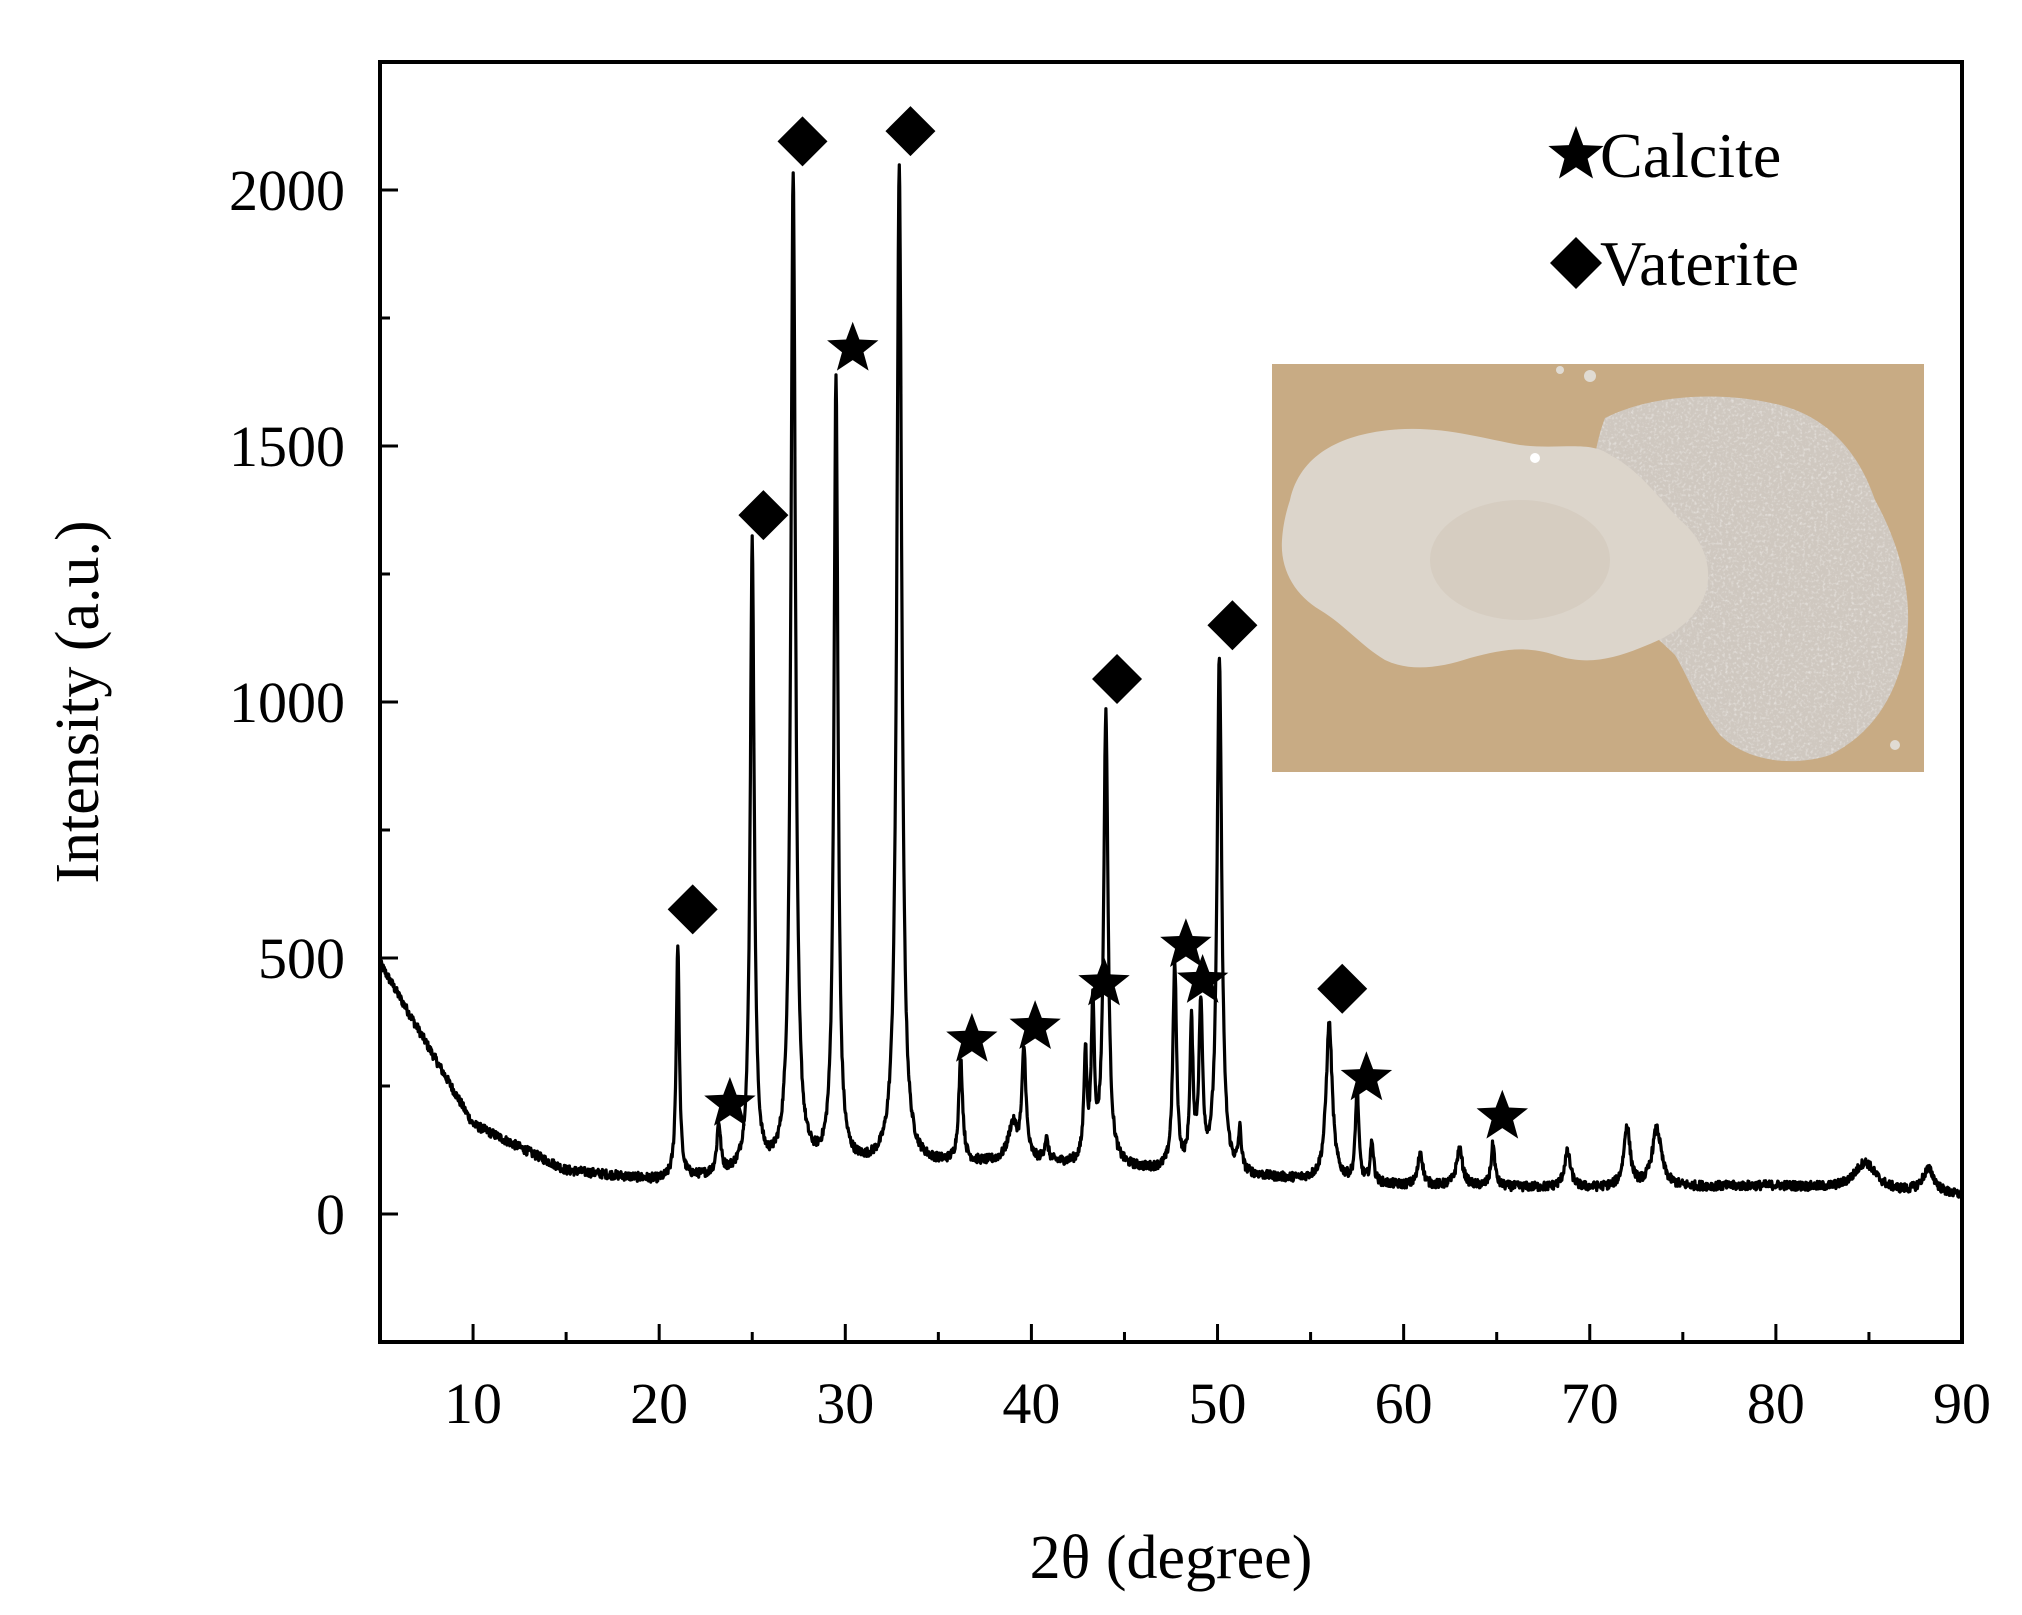 The width and height of the screenshot is (2022, 1615). I want to click on x-tick-label: 40, so click(1031, 1403).